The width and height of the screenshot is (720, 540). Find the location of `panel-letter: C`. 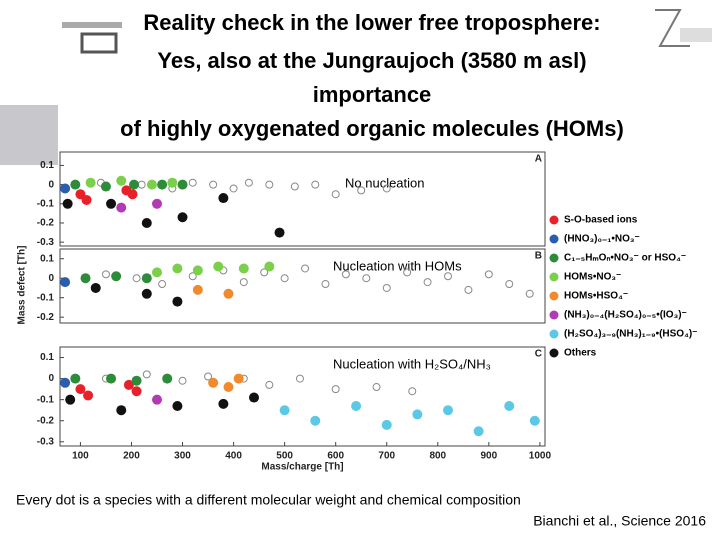

panel-letter: C is located at coordinates (538, 354).